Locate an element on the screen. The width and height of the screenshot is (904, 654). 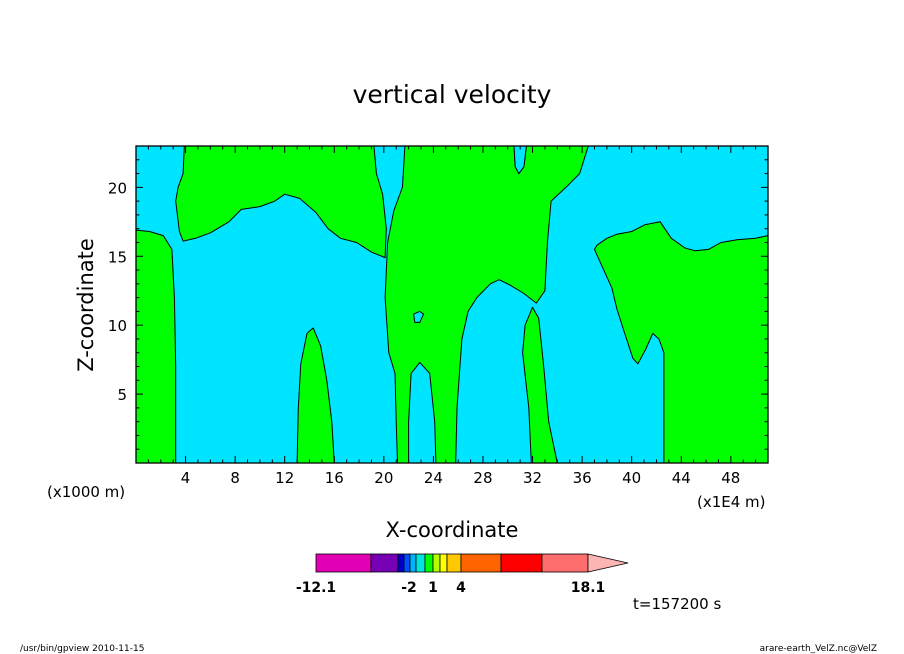
x-tick-label: 24 is located at coordinates (433, 478).